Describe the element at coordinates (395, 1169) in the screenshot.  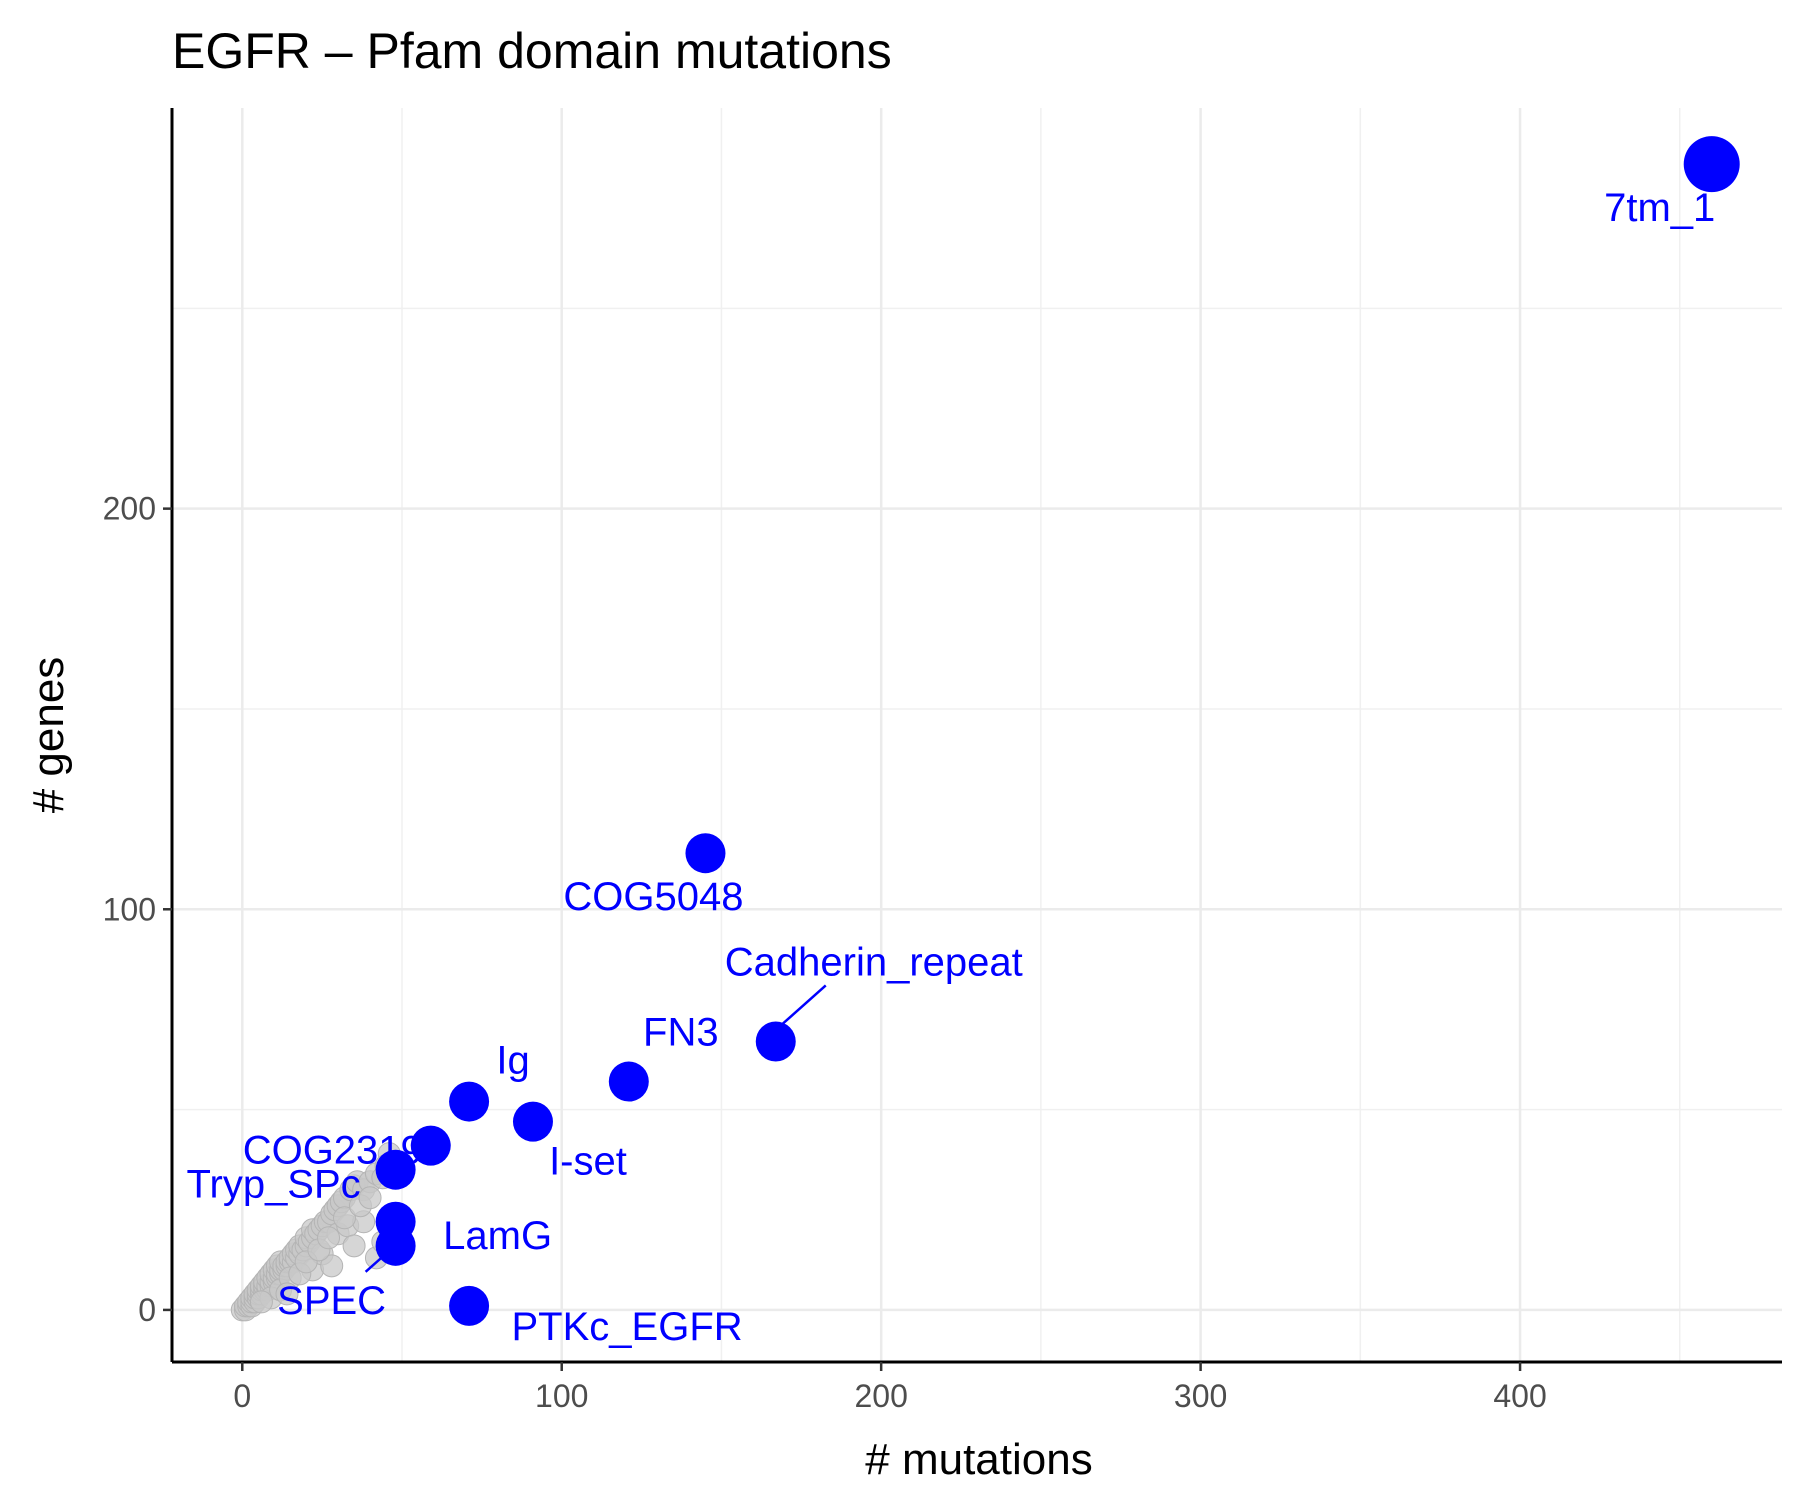
I see `point-tryp-spc` at that location.